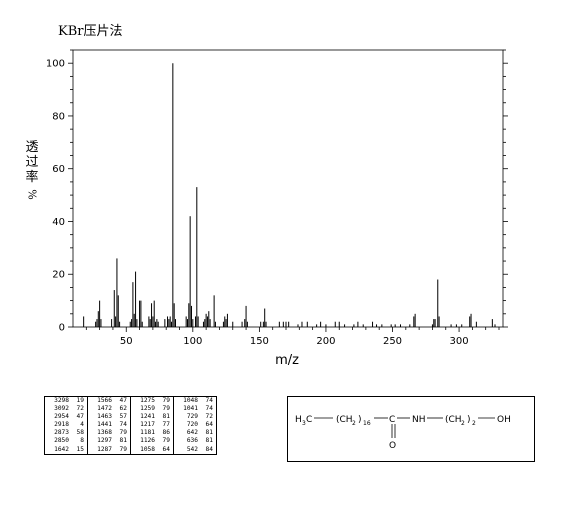 This screenshot has width=570, height=509. I want to click on wavenumber: 1241, so click(147, 417).